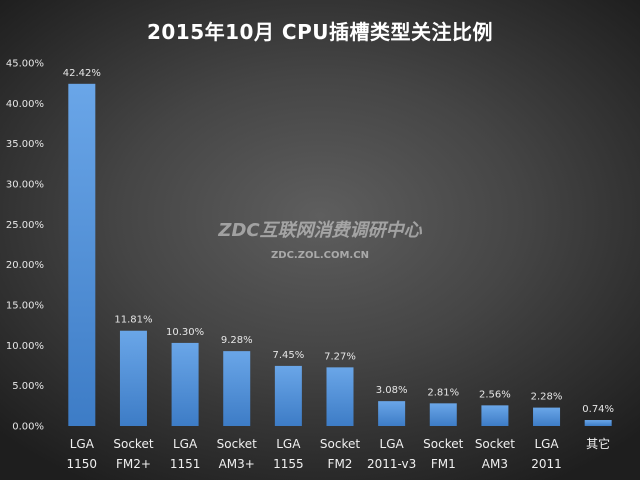 The image size is (640, 480). Describe the element at coordinates (82, 73) in the screenshot. I see `data-label: 42.42%` at that location.